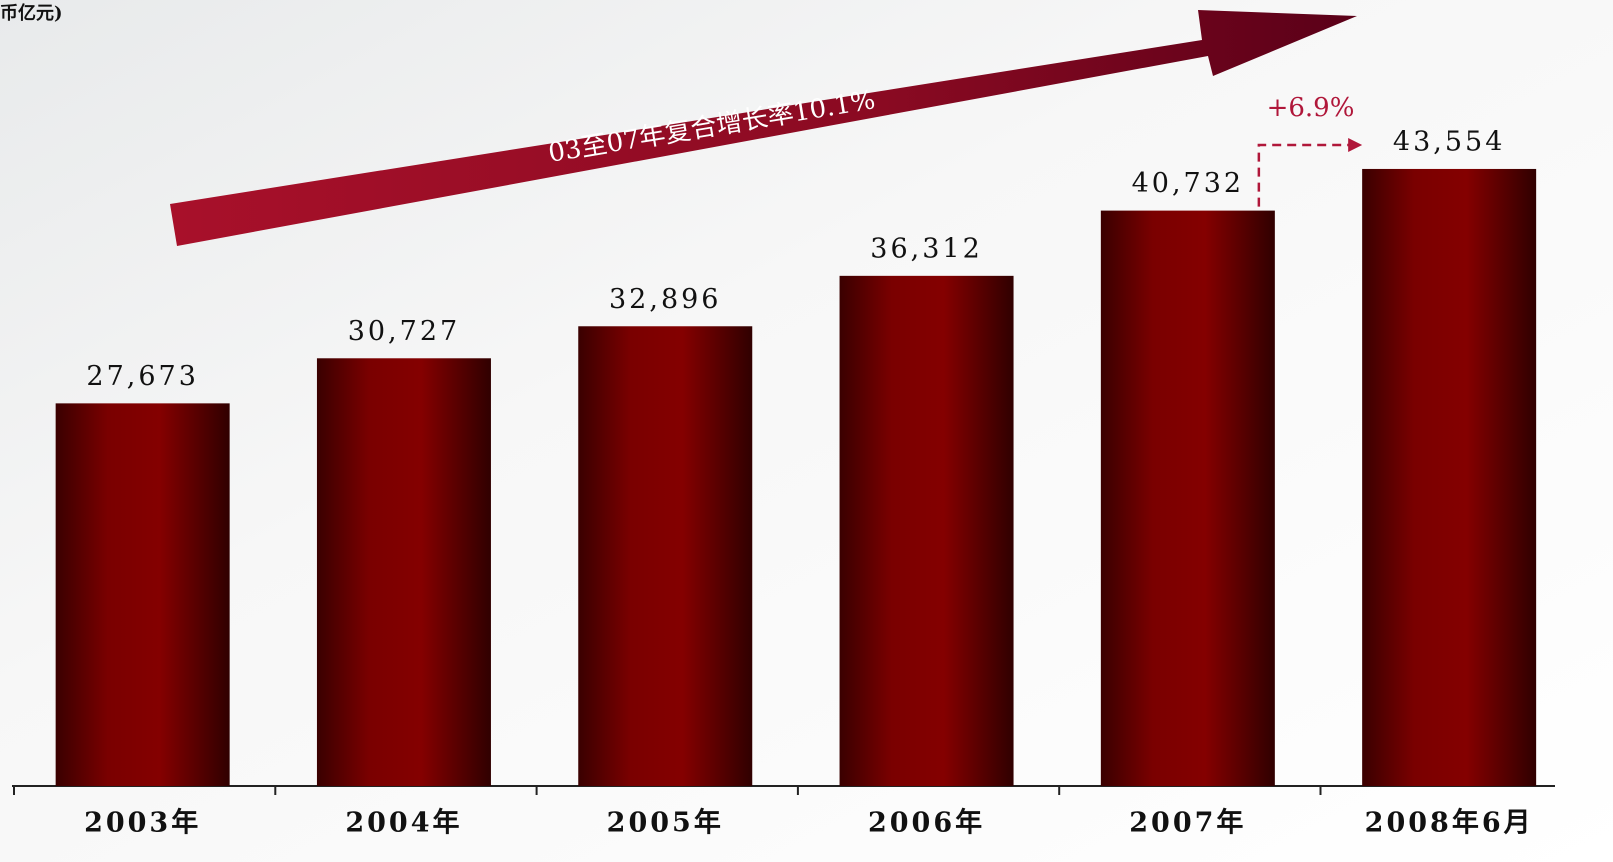 This screenshot has width=1613, height=862. I want to click on x-tick-label: 2004年, so click(403, 823).